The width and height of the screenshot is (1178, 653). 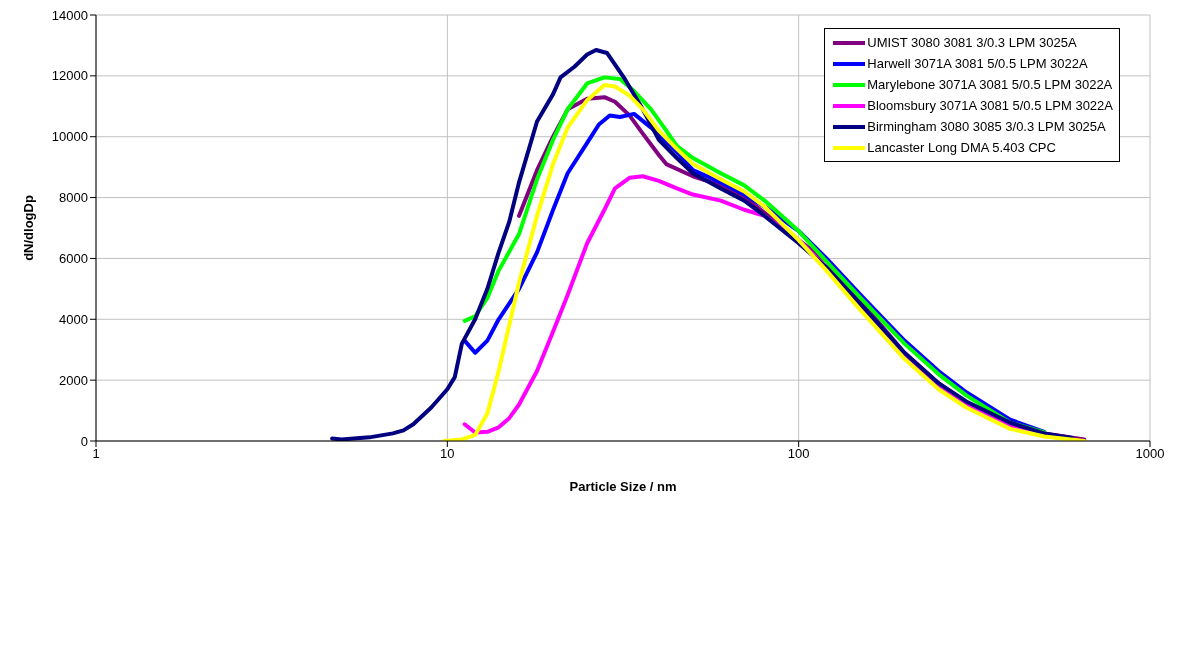 What do you see at coordinates (972, 42) in the screenshot?
I see `legend-label: UMIST 3080 3081 3/0.3 LPM 3025A` at bounding box center [972, 42].